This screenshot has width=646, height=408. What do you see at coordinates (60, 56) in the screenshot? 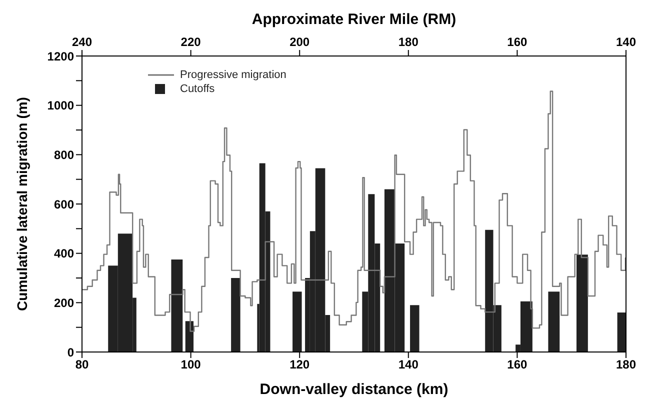
I see `y-tick-label: 1200` at bounding box center [60, 56].